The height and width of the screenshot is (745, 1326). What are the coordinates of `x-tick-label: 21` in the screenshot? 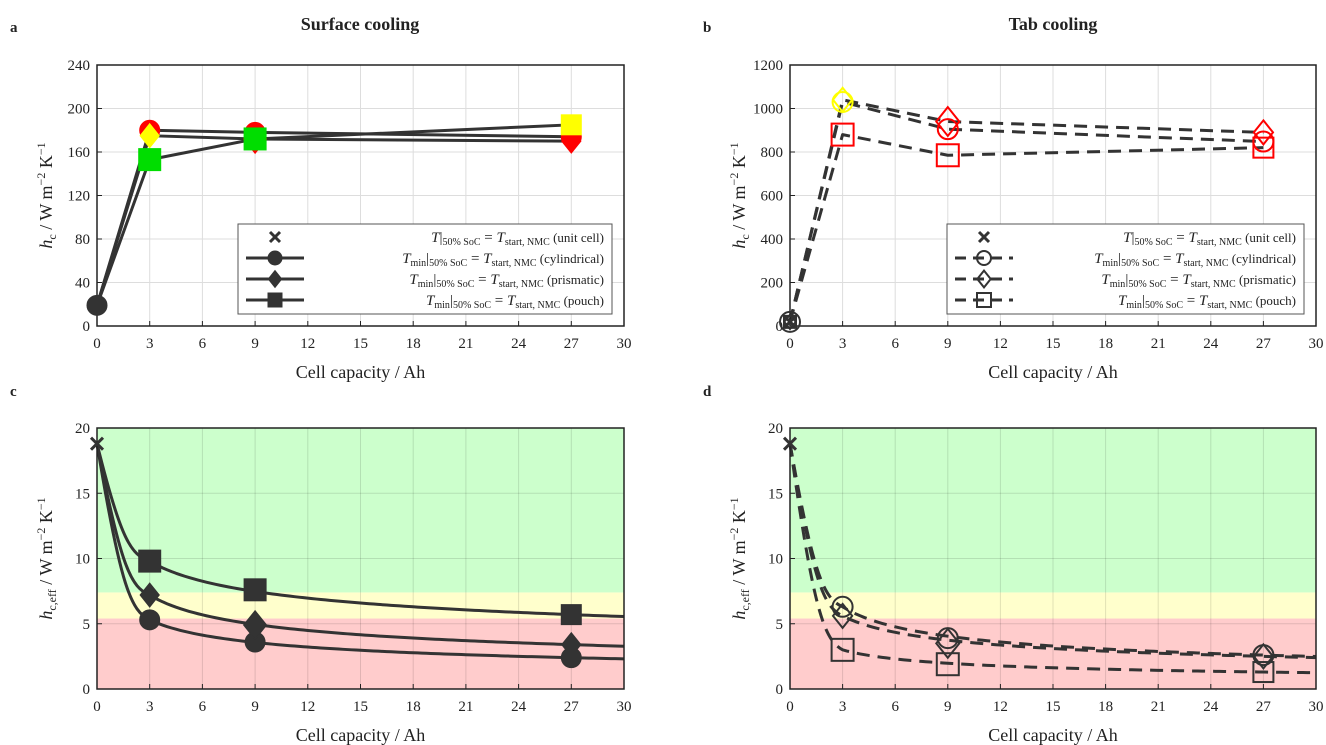 It's located at (465, 344).